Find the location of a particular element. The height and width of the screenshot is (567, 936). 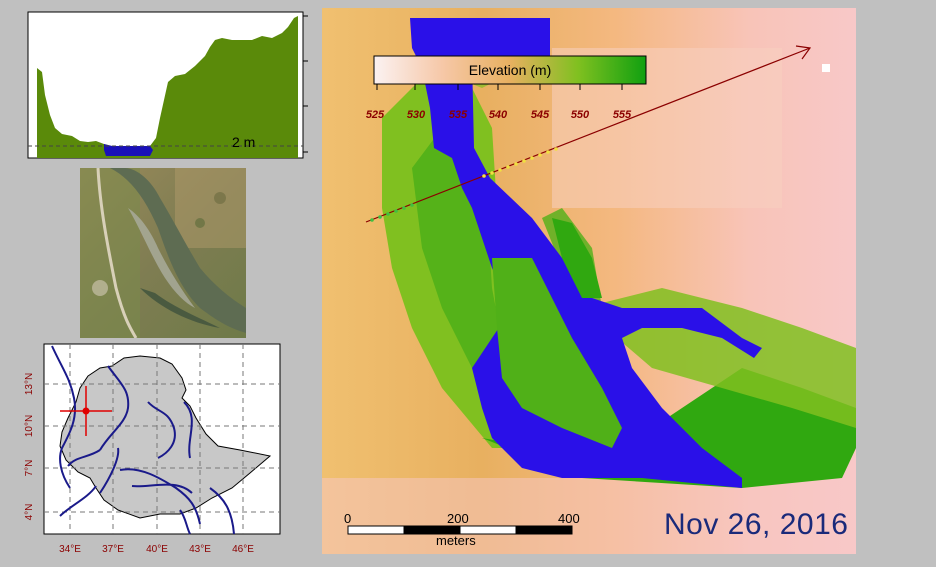

legend-colorbar is located at coordinates (510, 70).